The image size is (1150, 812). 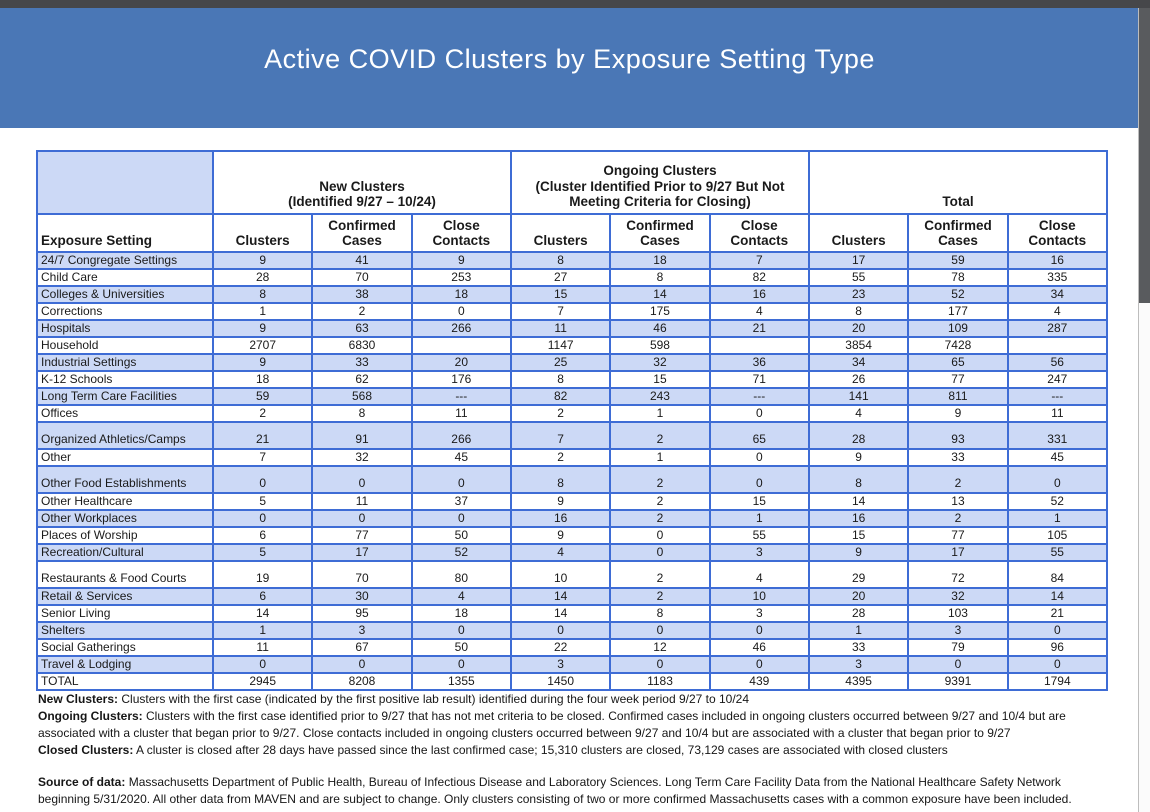 What do you see at coordinates (1057, 552) in the screenshot?
I see `cell: 55` at bounding box center [1057, 552].